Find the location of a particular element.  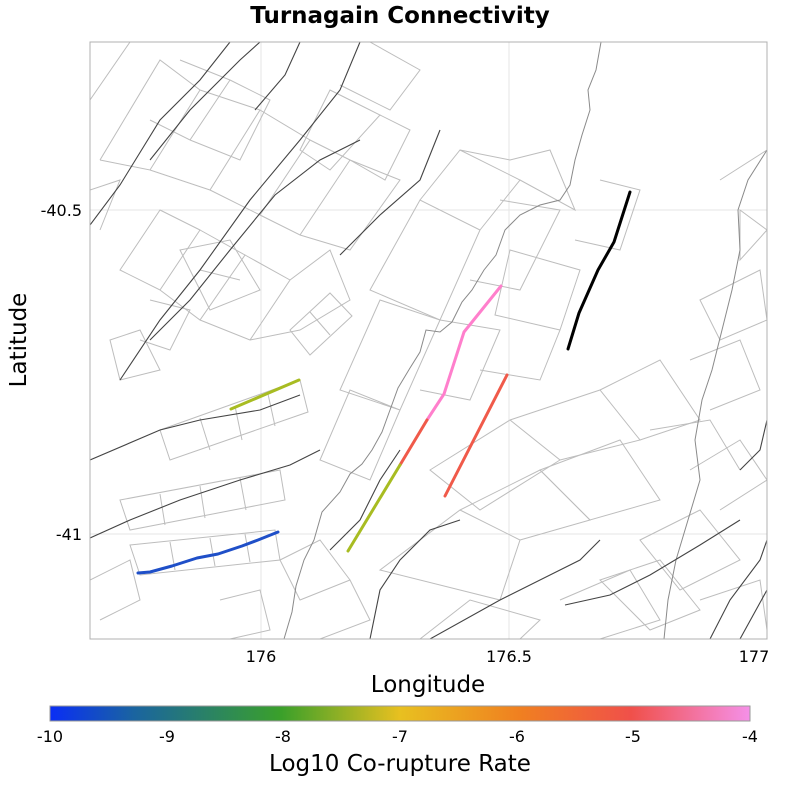

colorbar-tick-label: -6 is located at coordinates (517, 736).